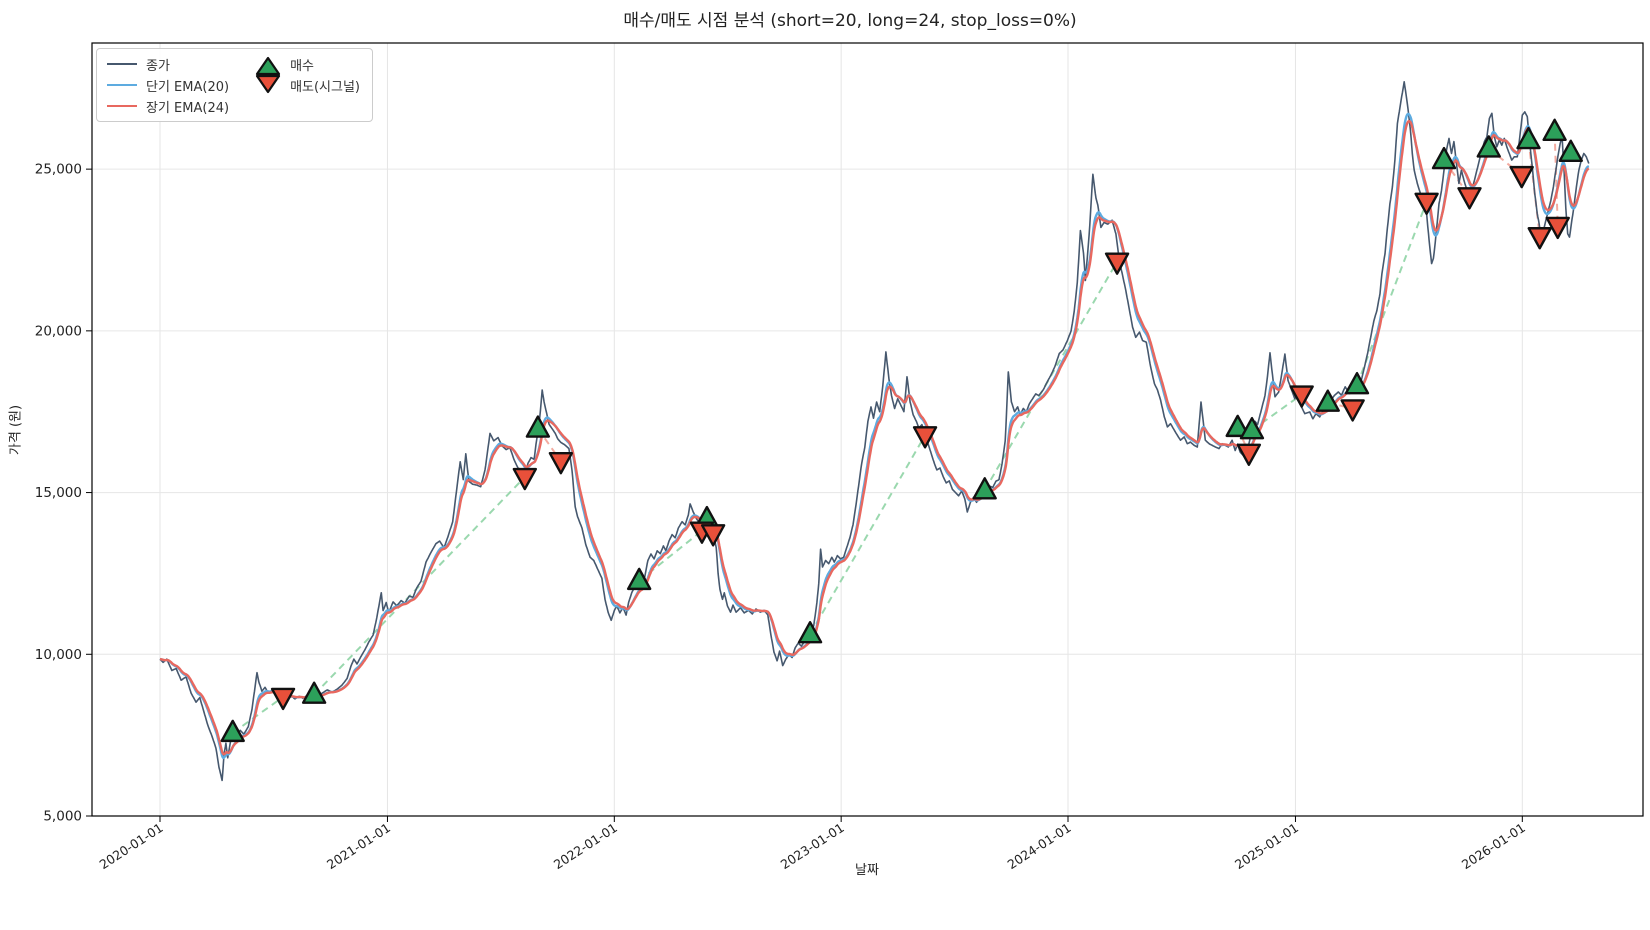 This screenshot has width=1650, height=930. Describe the element at coordinates (1266, 846) in the screenshot. I see `x-tick-label: 2025-01-01` at that location.